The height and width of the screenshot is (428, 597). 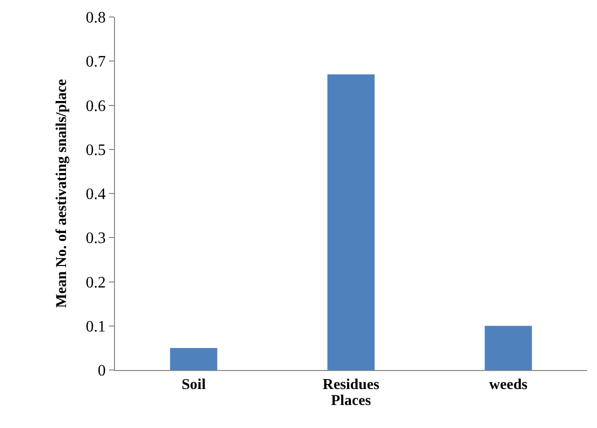 What do you see at coordinates (96, 283) in the screenshot?
I see `y-tick-label: 0.2` at bounding box center [96, 283].